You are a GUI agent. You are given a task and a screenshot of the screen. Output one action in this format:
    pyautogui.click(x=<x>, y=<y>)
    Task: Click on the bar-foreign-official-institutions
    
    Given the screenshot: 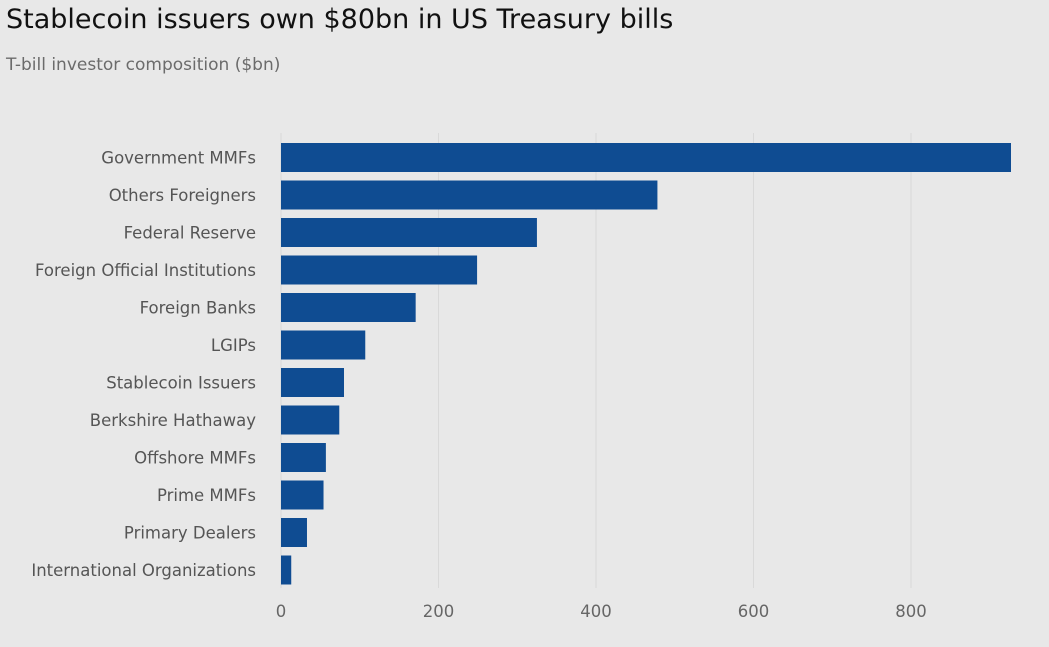 What is the action you would take?
    pyautogui.click(x=379, y=270)
    